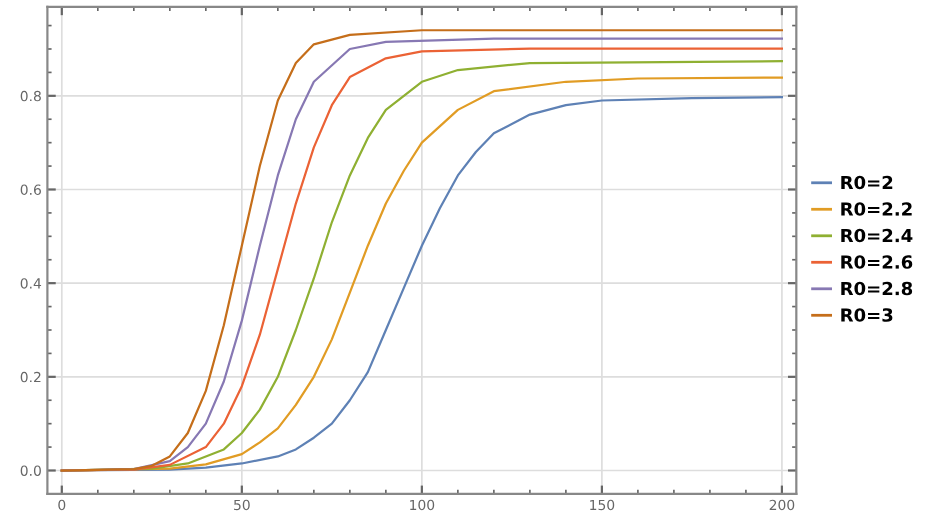 This screenshot has width=948, height=526. What do you see at coordinates (877, 235) in the screenshot?
I see `legend-label: R0=2.4` at bounding box center [877, 235].